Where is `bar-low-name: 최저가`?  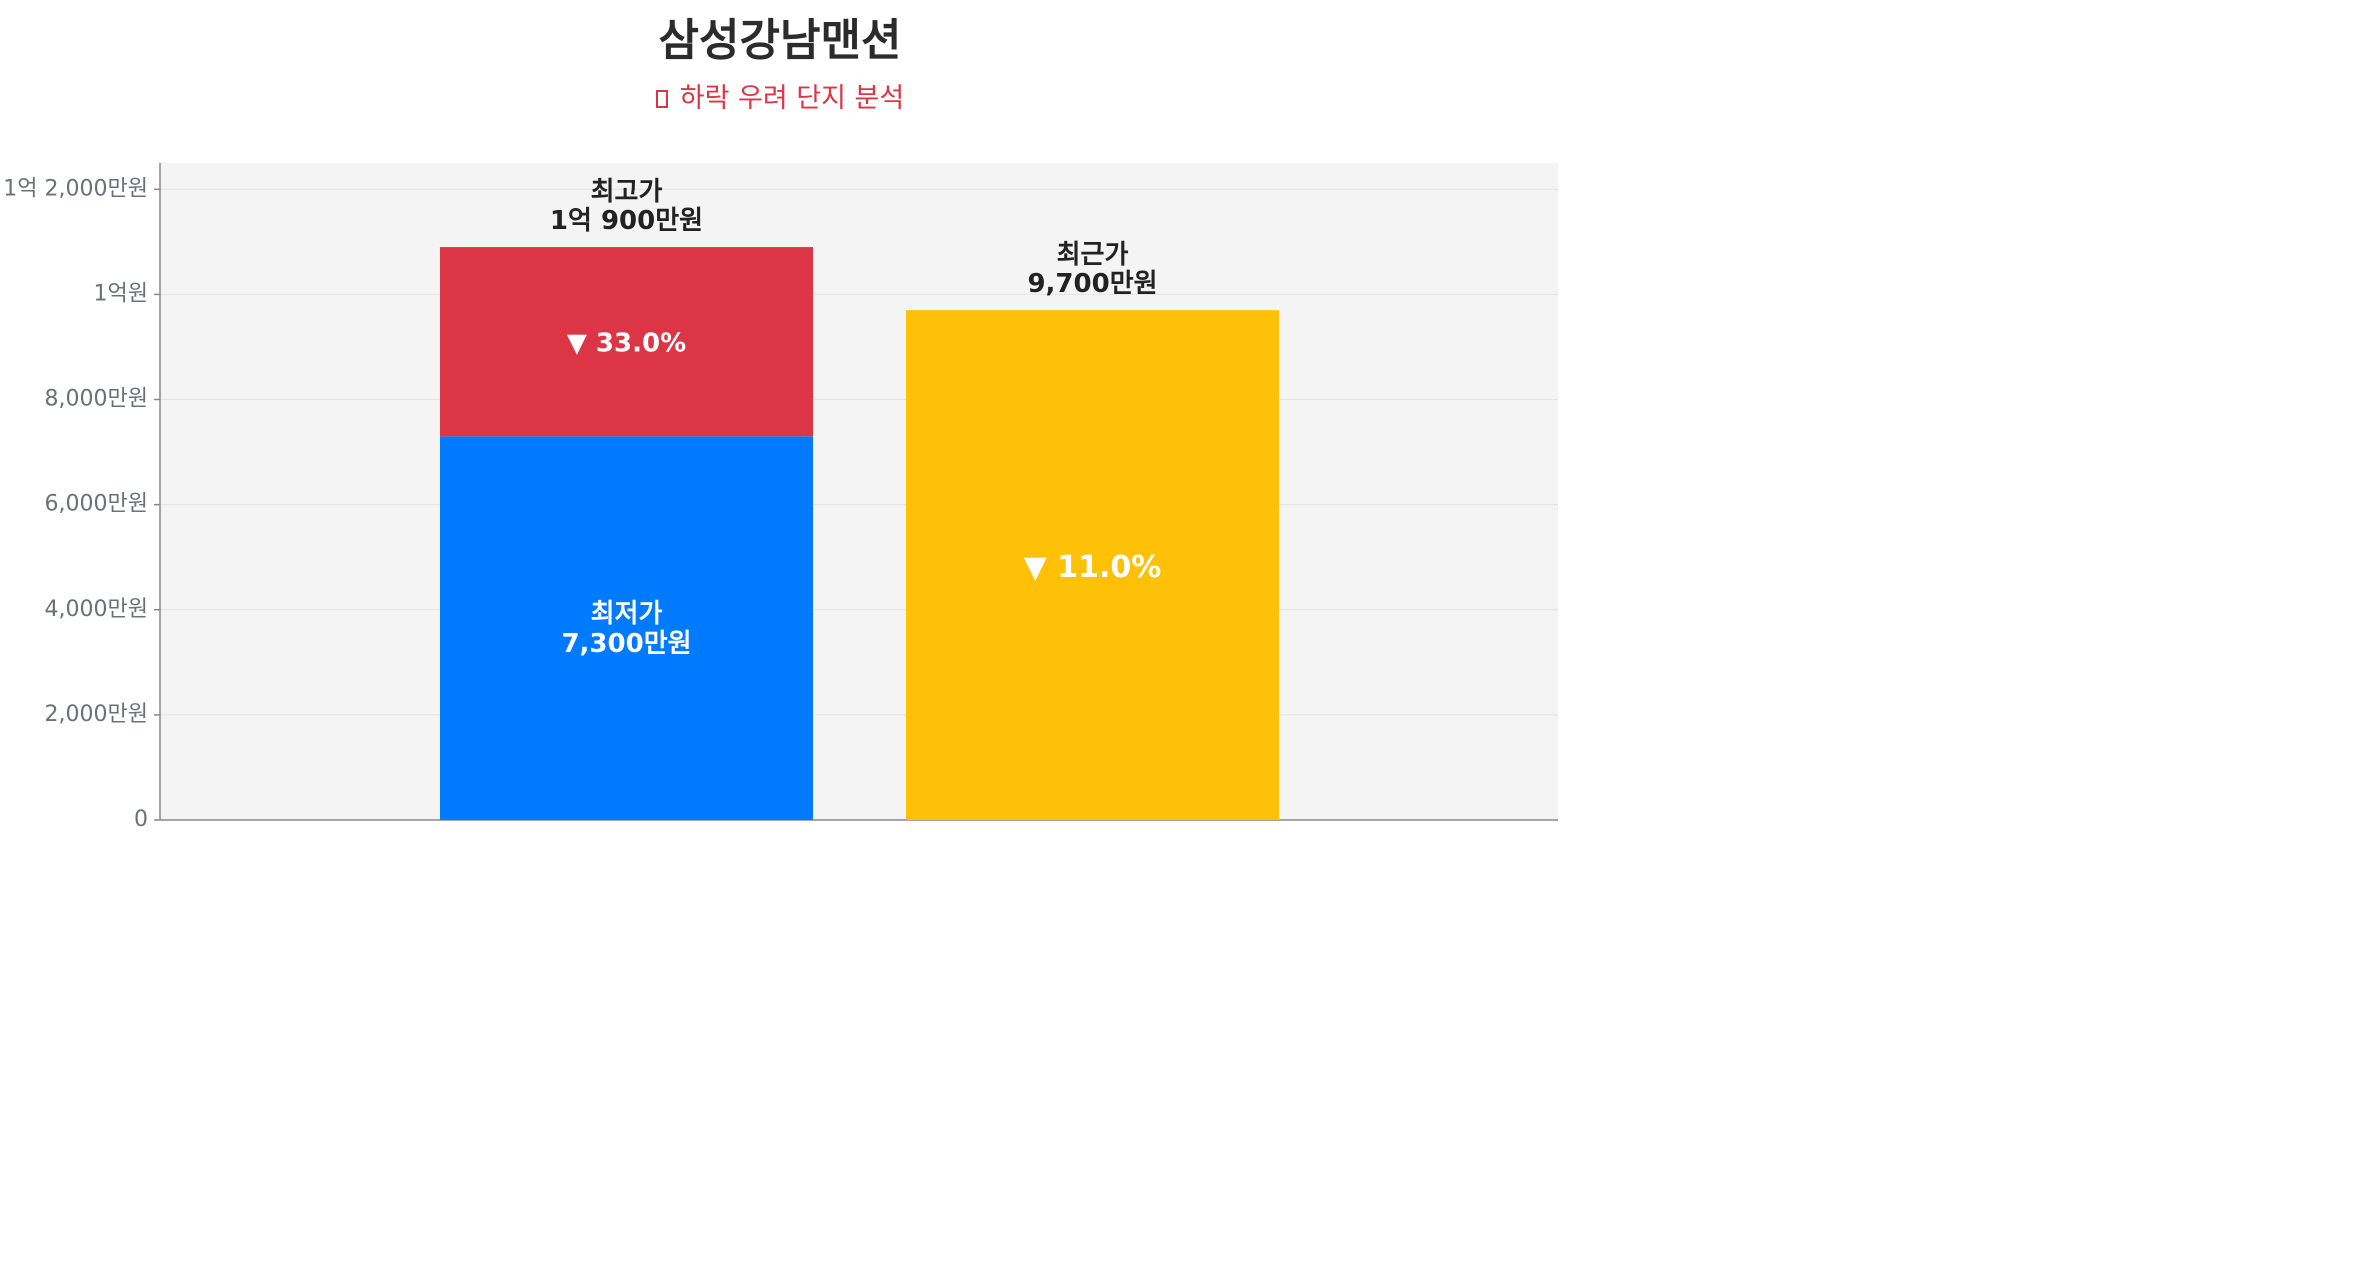
bar-low-name: 최저가 is located at coordinates (627, 614).